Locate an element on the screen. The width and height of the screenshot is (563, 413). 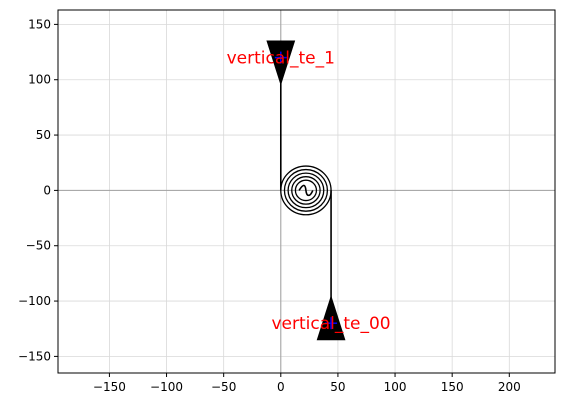
x-tick-label: −100 is located at coordinates (166, 387).